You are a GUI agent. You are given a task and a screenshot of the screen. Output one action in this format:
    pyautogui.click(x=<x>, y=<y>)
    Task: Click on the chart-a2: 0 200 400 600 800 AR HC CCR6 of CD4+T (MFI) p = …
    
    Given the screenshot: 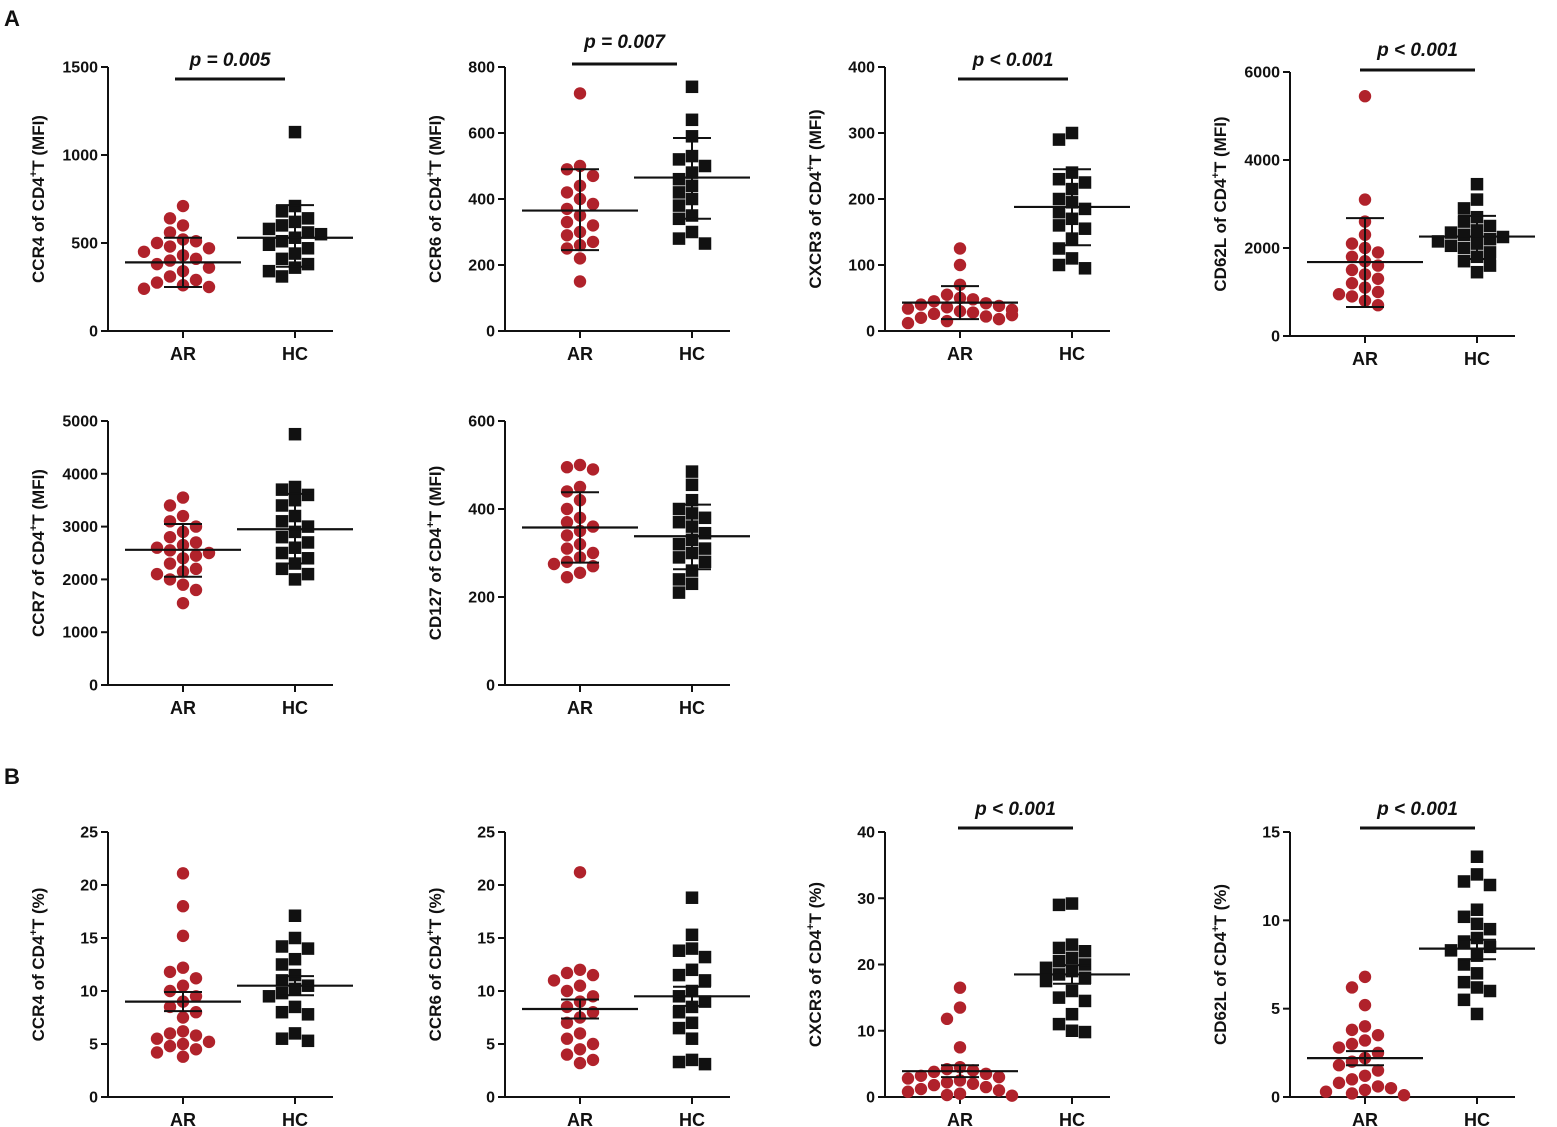 What is the action you would take?
    pyautogui.click(x=587, y=198)
    